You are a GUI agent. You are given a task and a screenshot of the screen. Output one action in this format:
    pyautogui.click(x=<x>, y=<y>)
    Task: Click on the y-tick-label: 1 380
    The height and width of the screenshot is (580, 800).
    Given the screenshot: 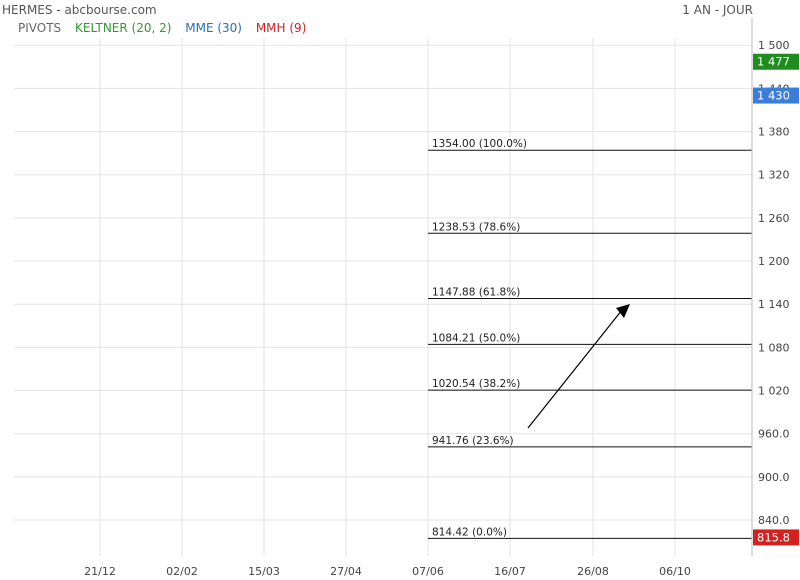 What is the action you would take?
    pyautogui.click(x=774, y=132)
    